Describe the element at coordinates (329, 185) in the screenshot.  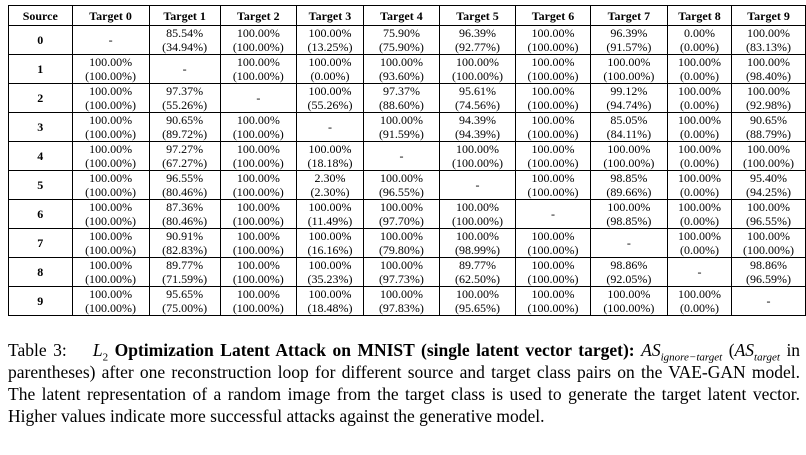
I see `result-cell: 2.30% (2.30%)` at that location.